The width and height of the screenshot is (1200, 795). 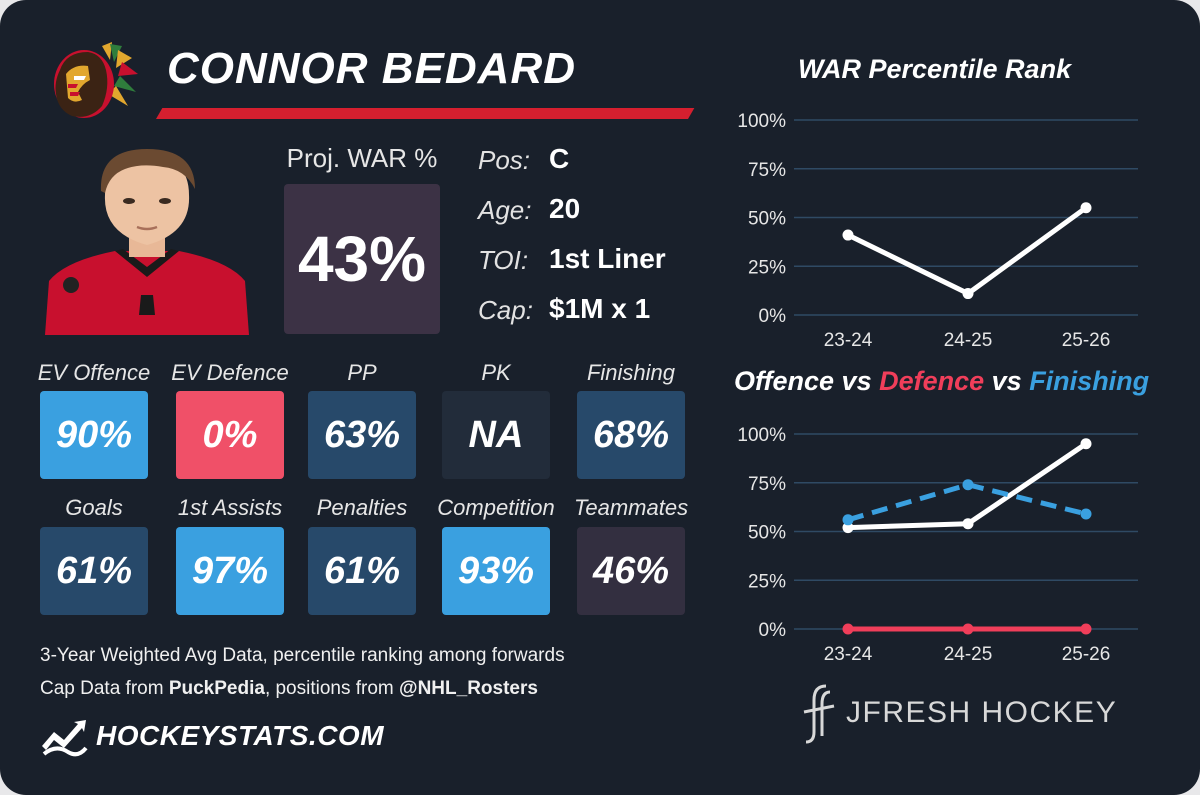 I want to click on stat-label-goals: Goals, so click(x=94, y=507).